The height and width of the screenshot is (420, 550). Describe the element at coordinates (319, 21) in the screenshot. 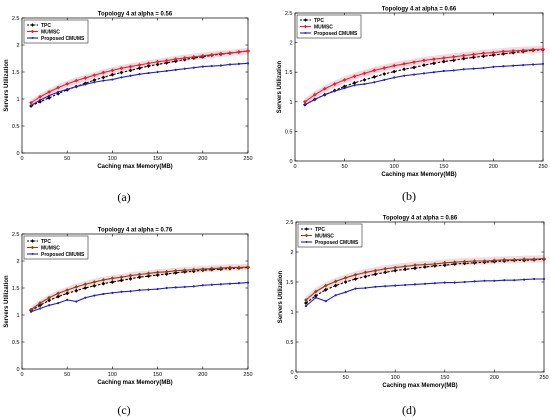

I see `legend-entry: TPC` at that location.